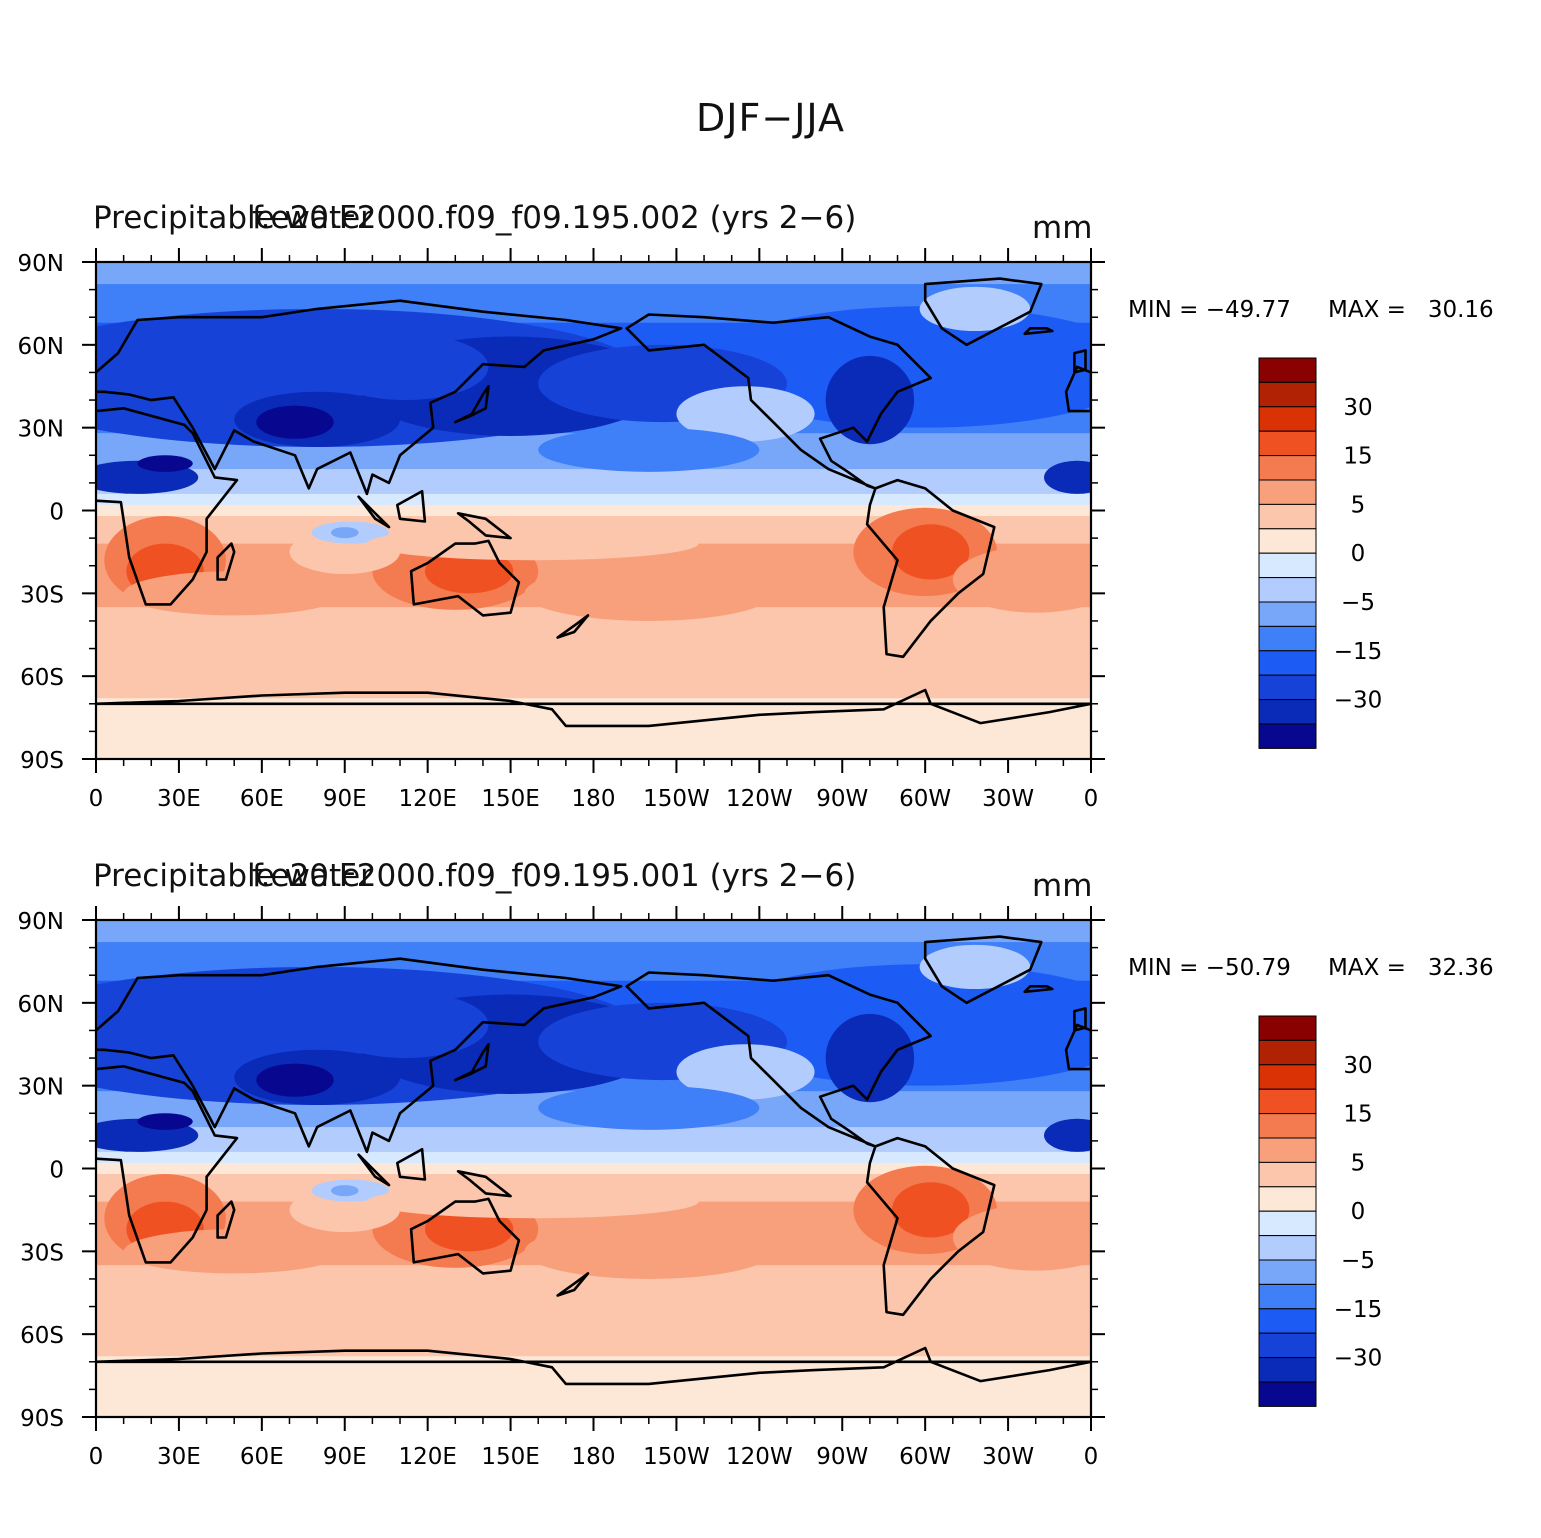 The height and width of the screenshot is (1538, 1541). What do you see at coordinates (554, 218) in the screenshot?
I see `panel-case-title: f.e20.F2000.f09_f09.195.002 (yrs 2−6)` at bounding box center [554, 218].